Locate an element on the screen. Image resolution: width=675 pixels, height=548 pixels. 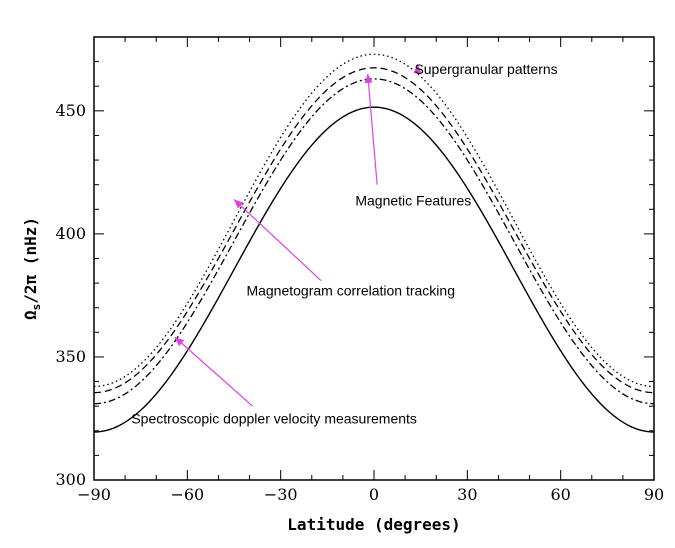
x-tick-label: 60 is located at coordinates (560, 494).